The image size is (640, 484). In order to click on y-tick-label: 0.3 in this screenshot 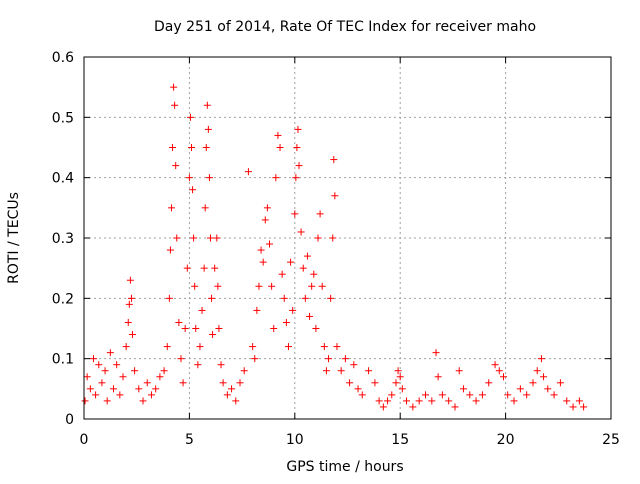, I will do `click(63, 239)`.